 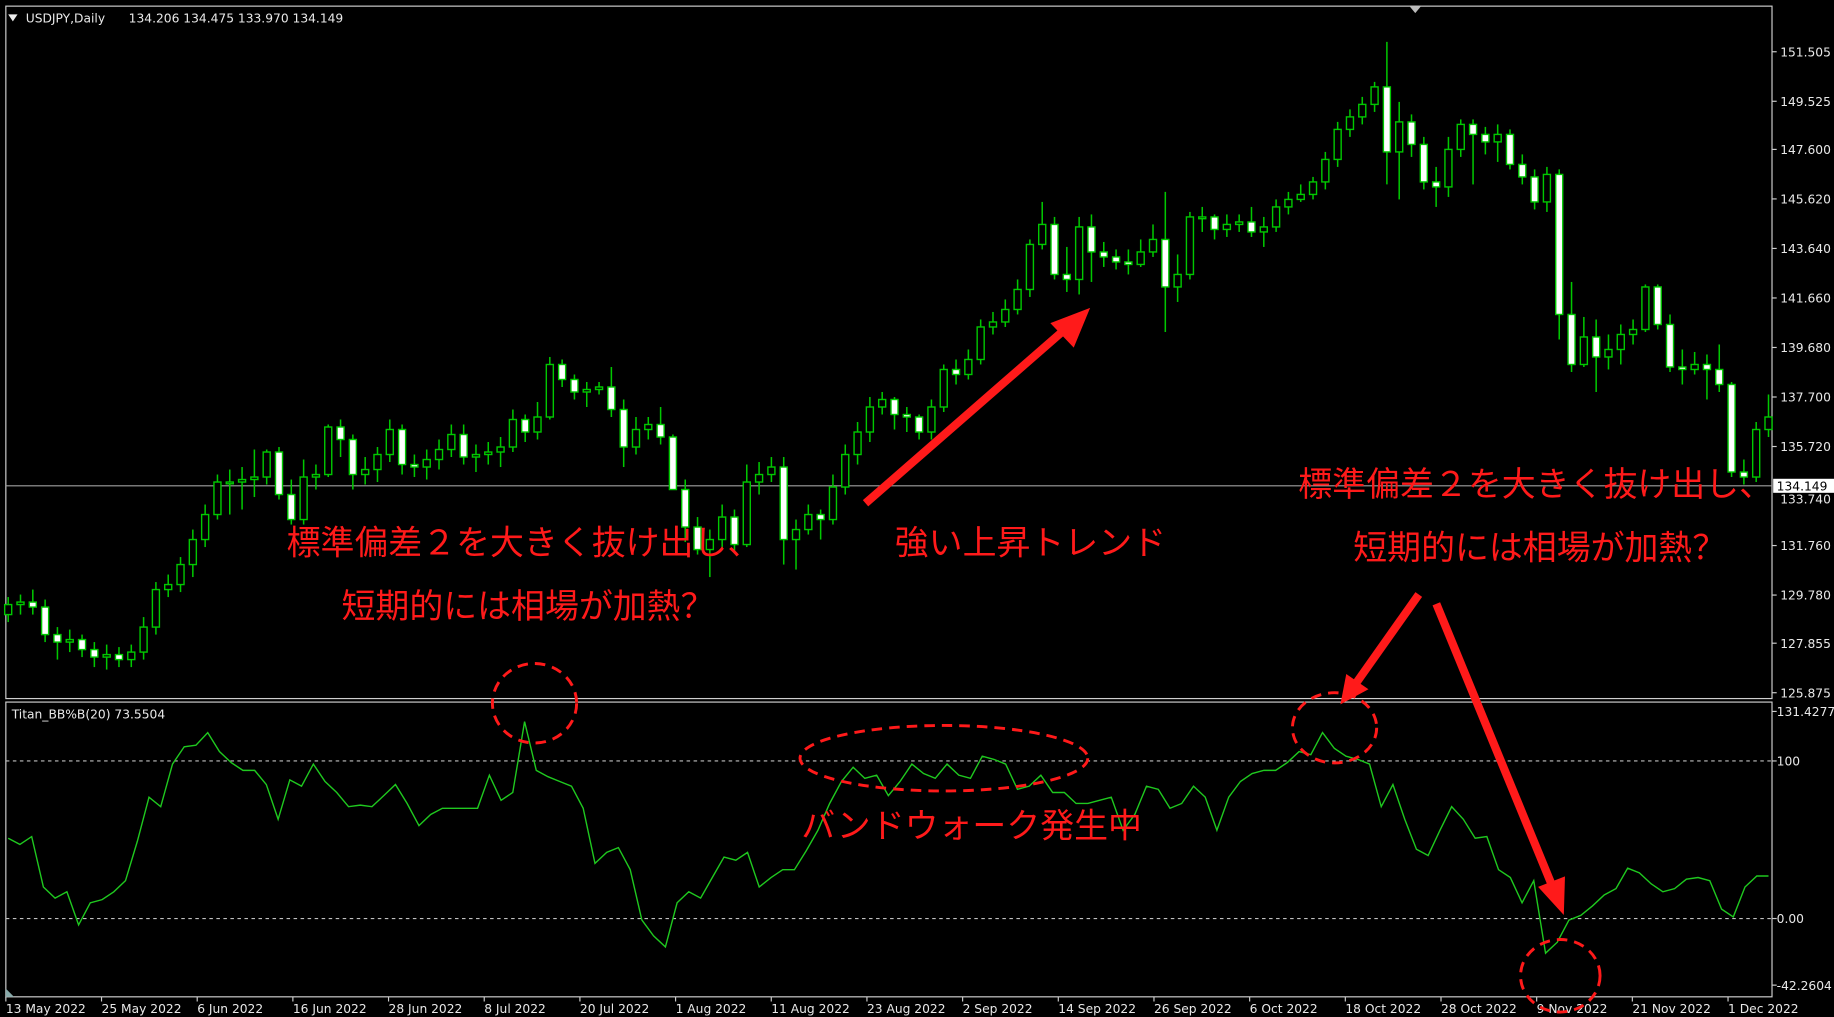 What do you see at coordinates (142, 1009) in the screenshot?
I see `time-tick-label: 25 May 2022` at bounding box center [142, 1009].